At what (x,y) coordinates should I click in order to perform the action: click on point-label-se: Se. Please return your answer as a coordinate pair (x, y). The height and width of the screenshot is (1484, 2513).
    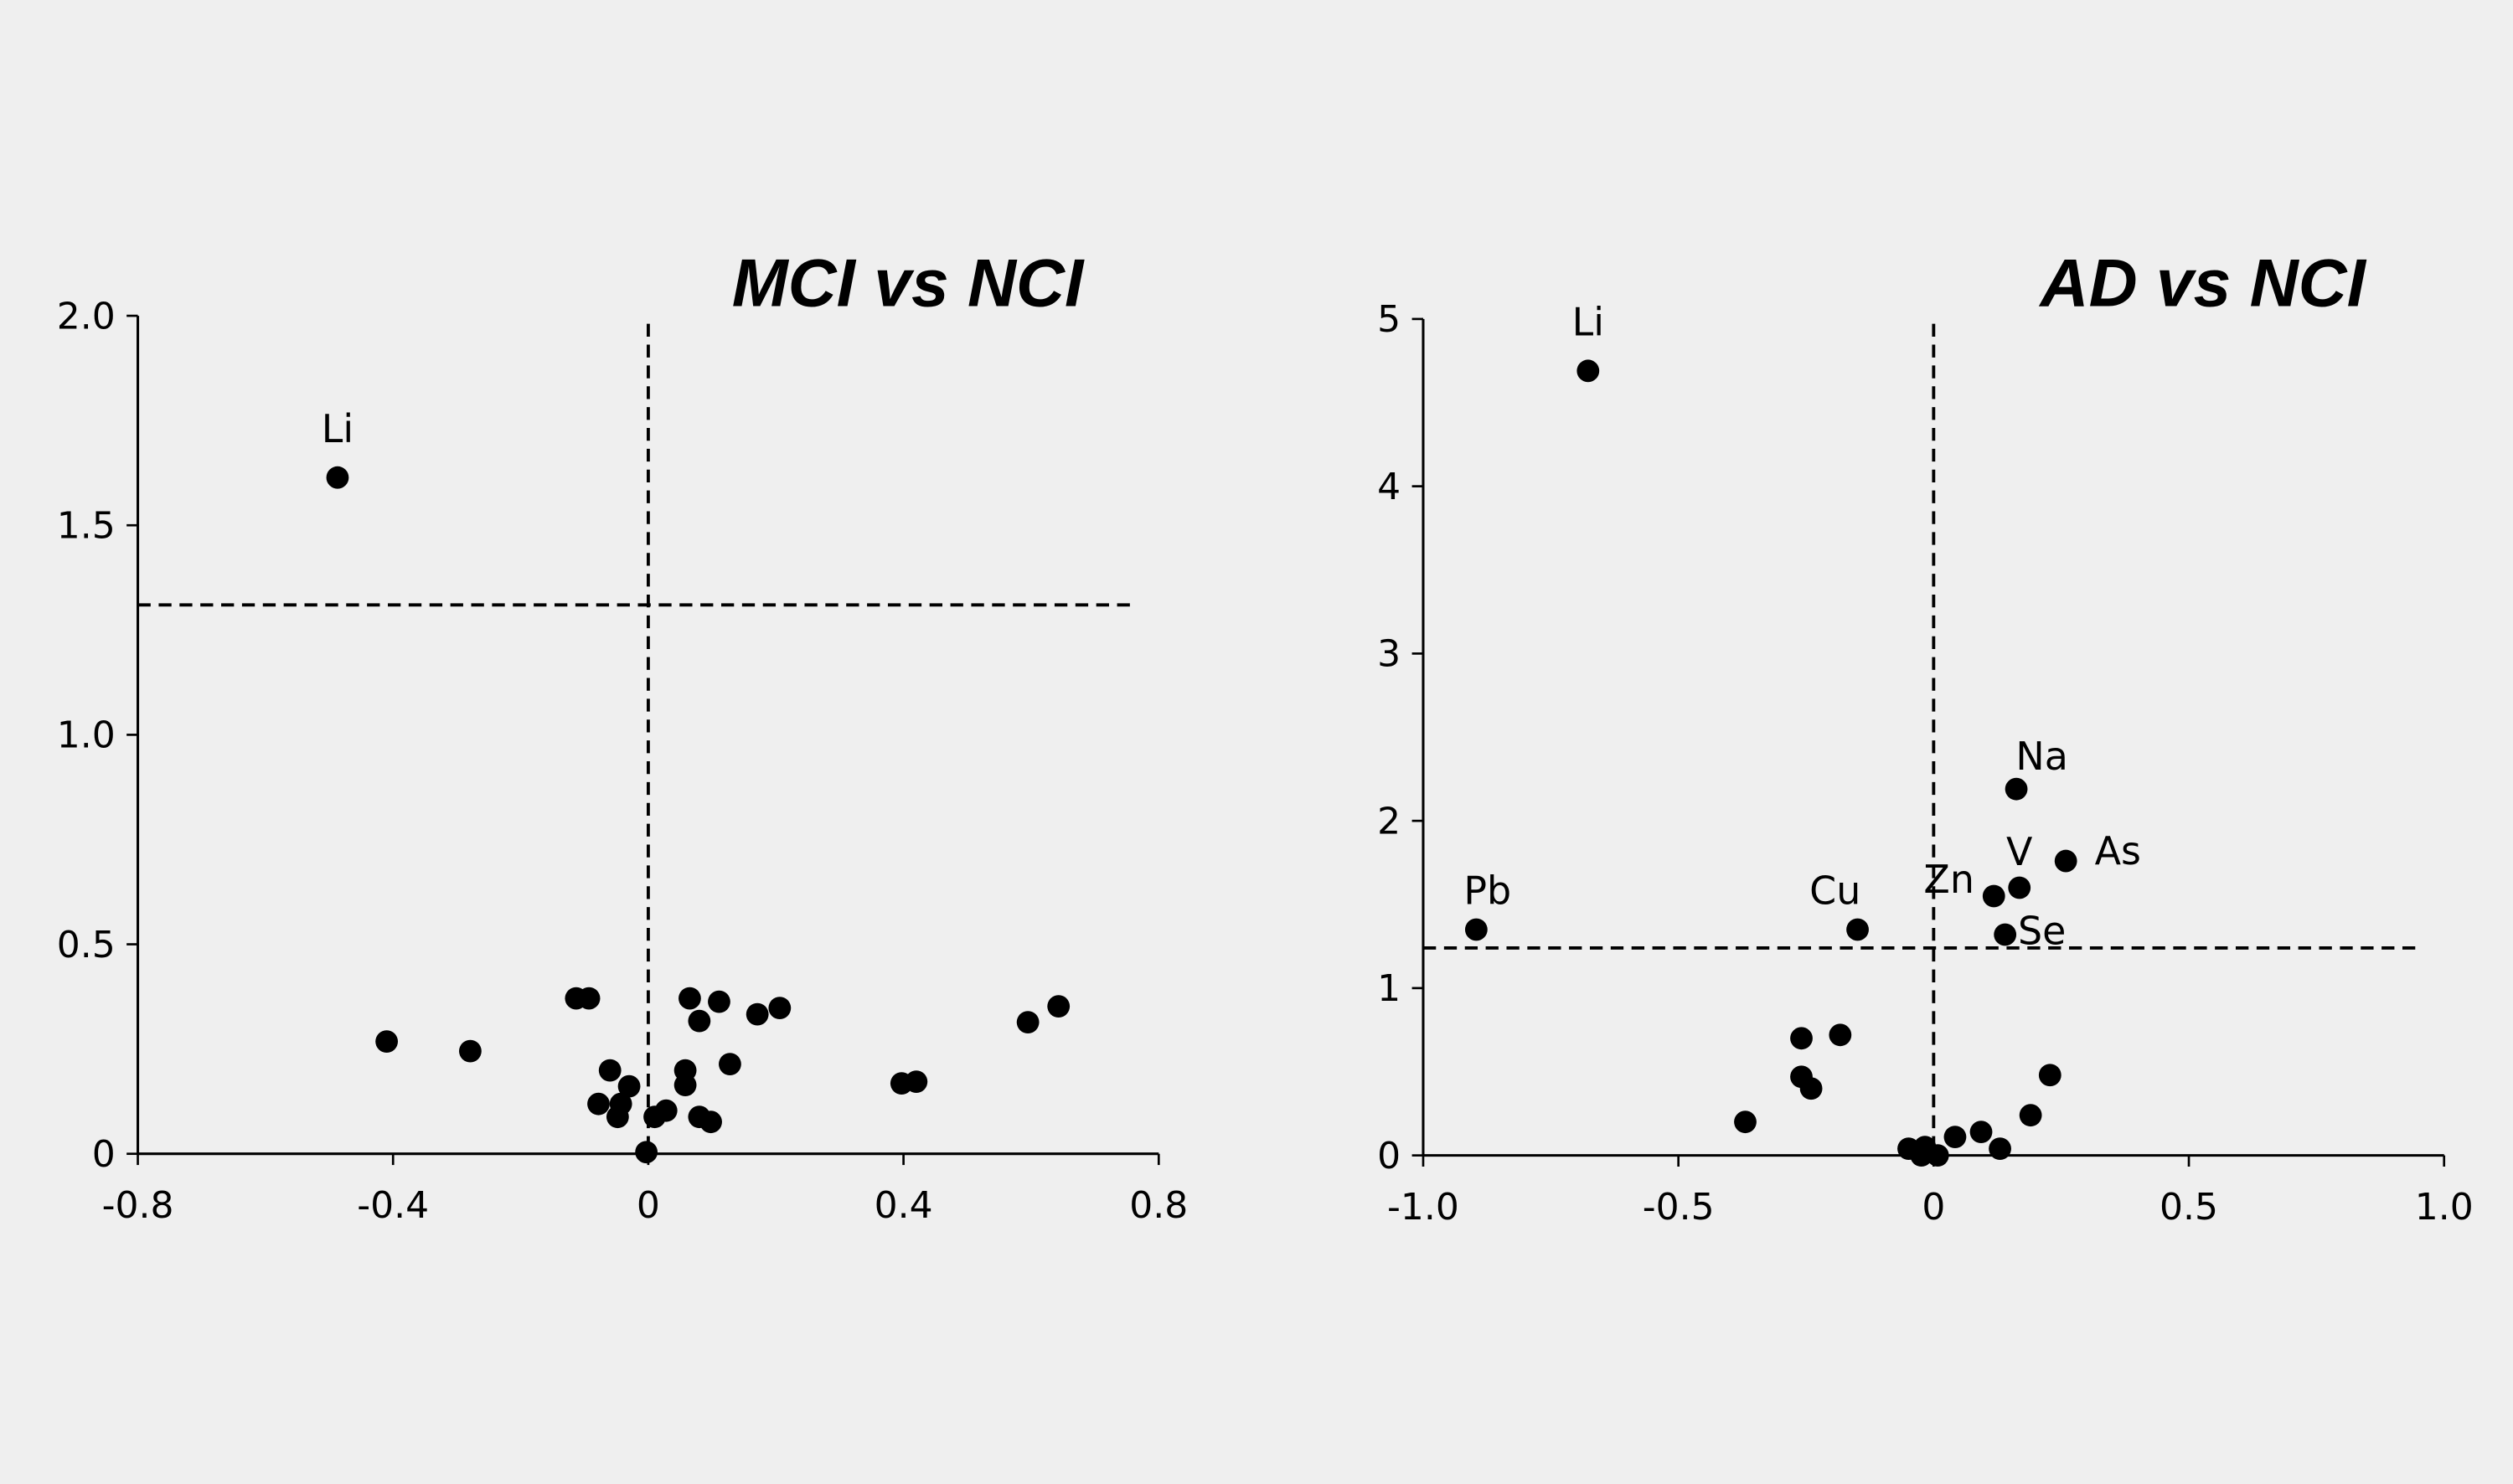
    Looking at the image, I should click on (2042, 931).